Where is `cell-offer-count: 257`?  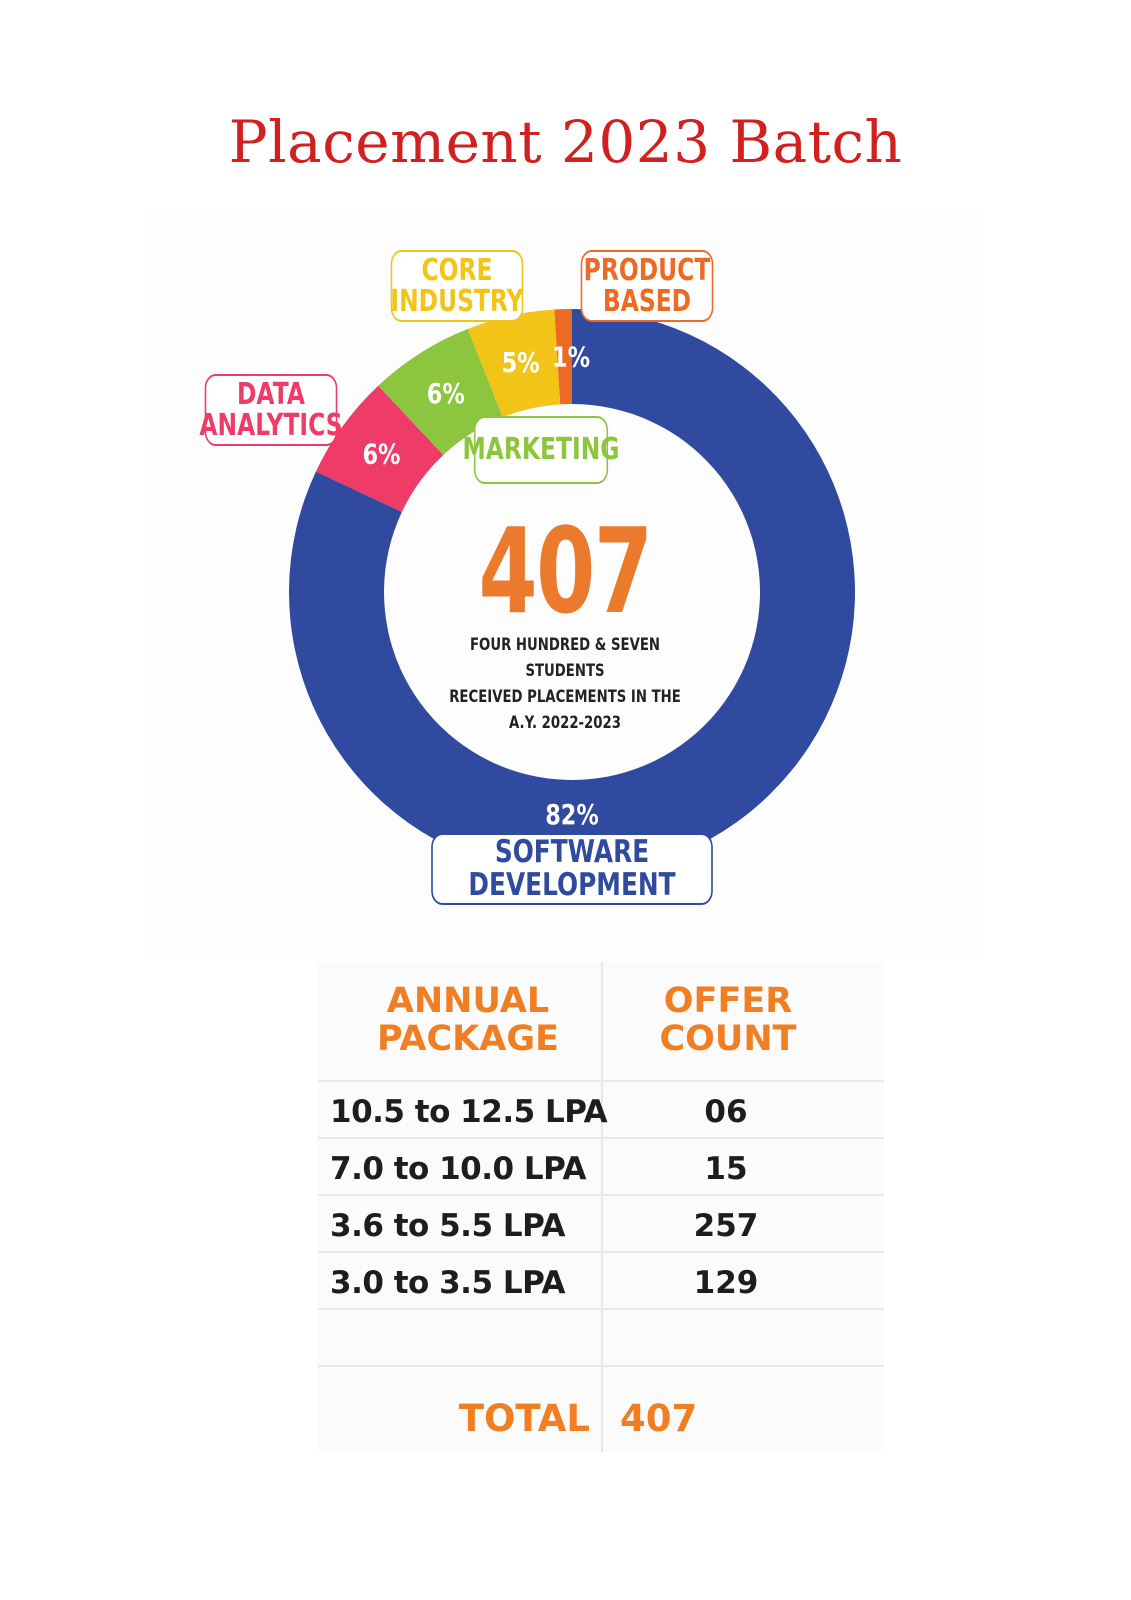
cell-offer-count: 257 is located at coordinates (726, 1226).